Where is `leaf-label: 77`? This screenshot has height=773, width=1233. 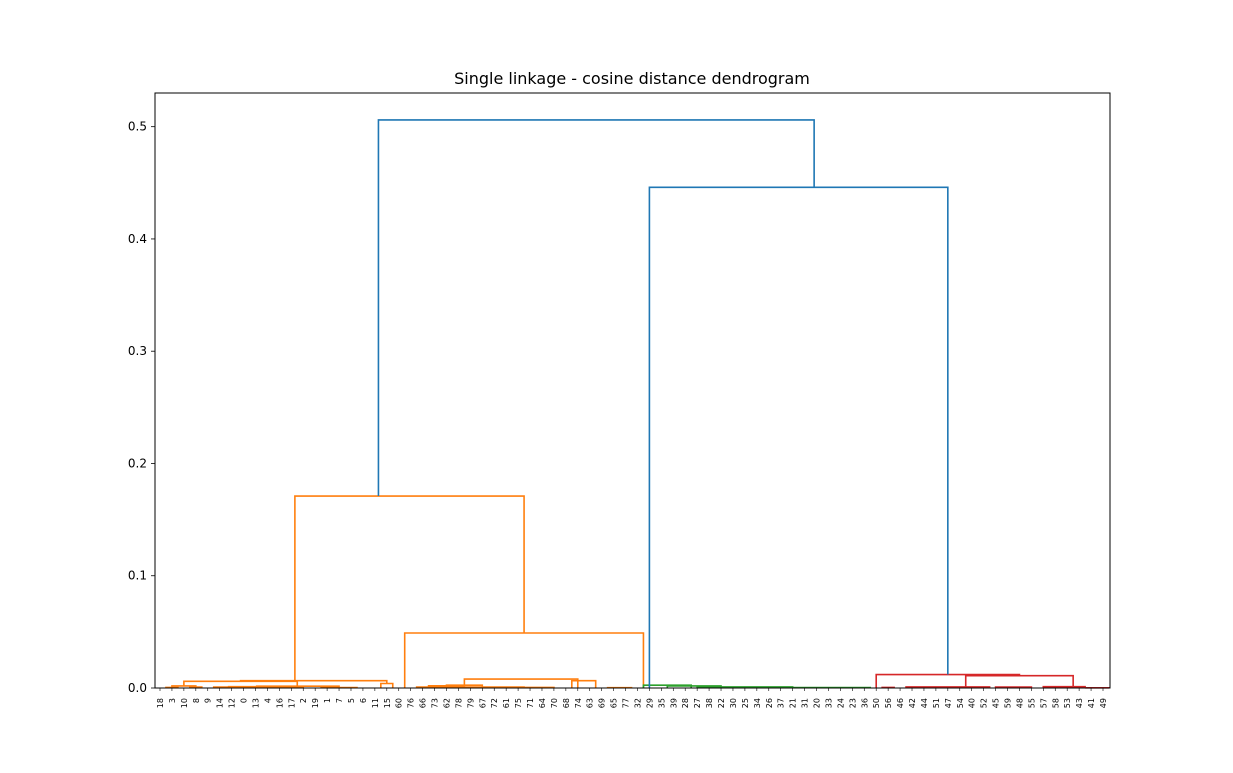 leaf-label: 77 is located at coordinates (626, 703).